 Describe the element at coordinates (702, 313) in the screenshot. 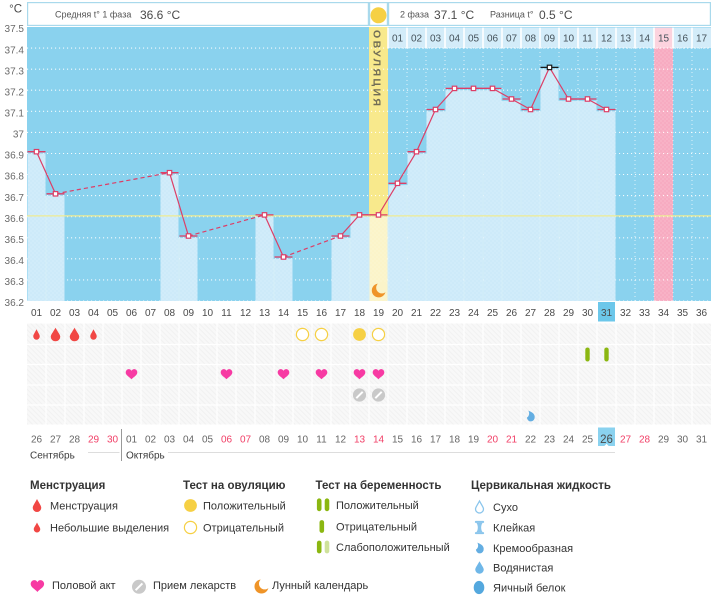

I see `svg-text: 36` at that location.